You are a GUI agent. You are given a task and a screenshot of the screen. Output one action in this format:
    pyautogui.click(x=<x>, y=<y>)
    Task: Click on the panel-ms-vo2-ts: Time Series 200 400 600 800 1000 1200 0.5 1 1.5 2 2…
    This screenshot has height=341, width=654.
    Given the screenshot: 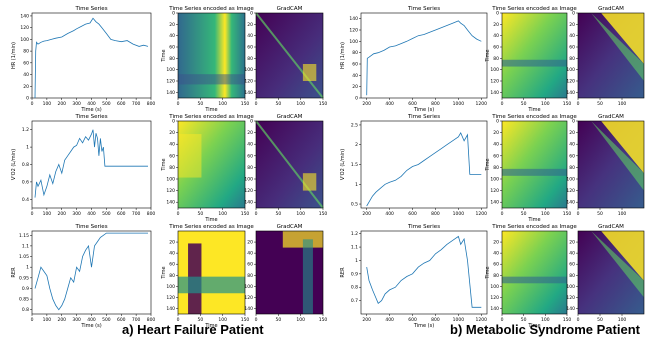 What is the action you would take?
    pyautogui.click(x=414, y=165)
    